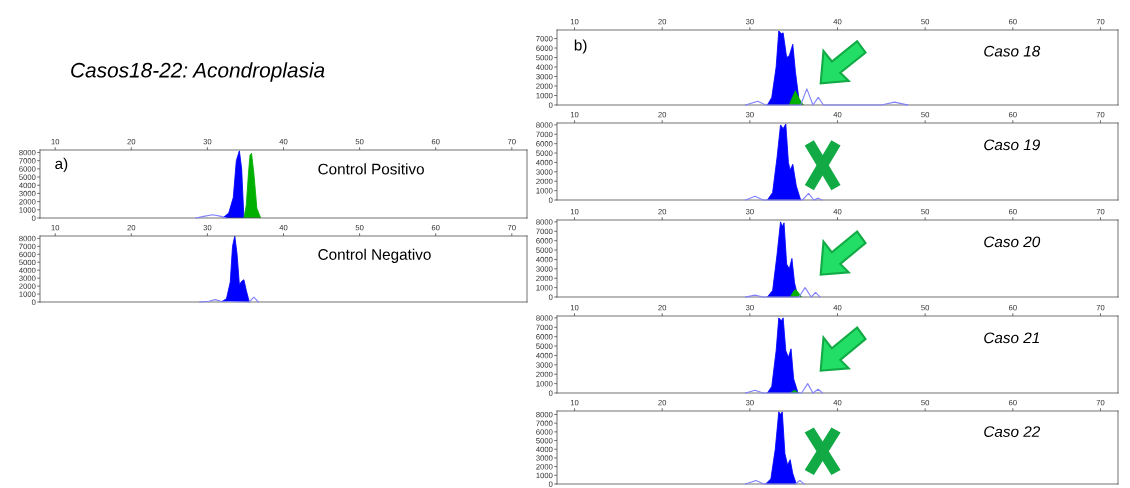 The width and height of the screenshot is (1130, 488). Describe the element at coordinates (1012, 431) in the screenshot. I see `annotation: Caso 22` at that location.